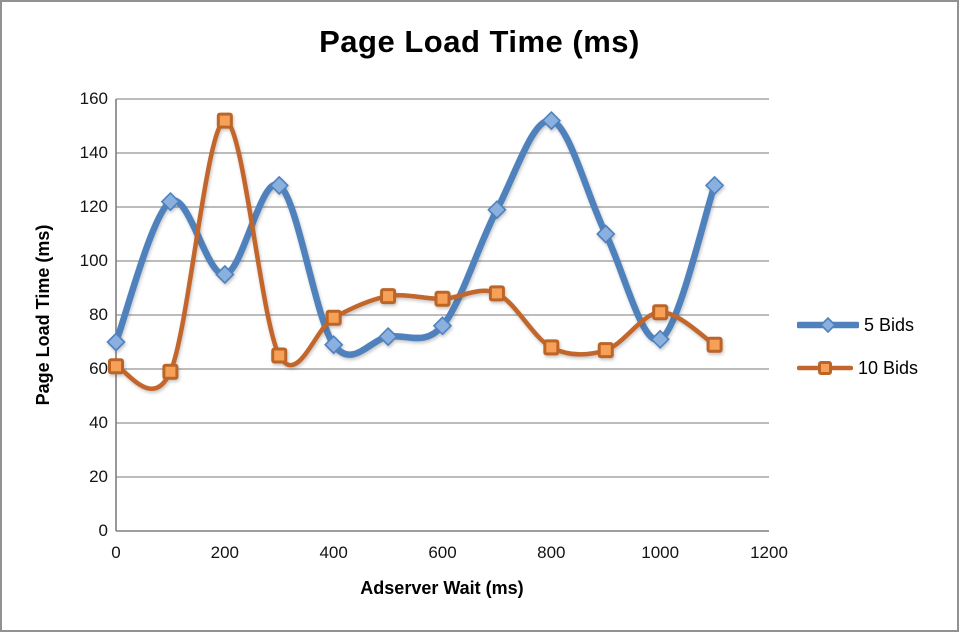 The height and width of the screenshot is (634, 959). Describe the element at coordinates (769, 552) in the screenshot. I see `x-tick-label: 1200` at that location.